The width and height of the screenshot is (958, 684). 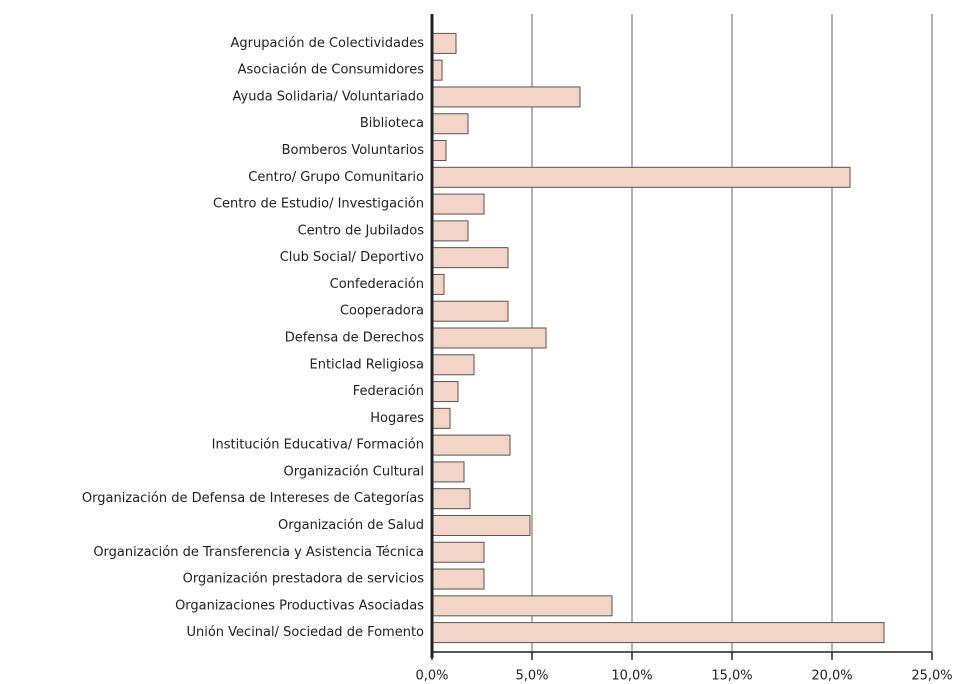 I want to click on y-tick-label: Defensa de Derechos, so click(x=354, y=338).